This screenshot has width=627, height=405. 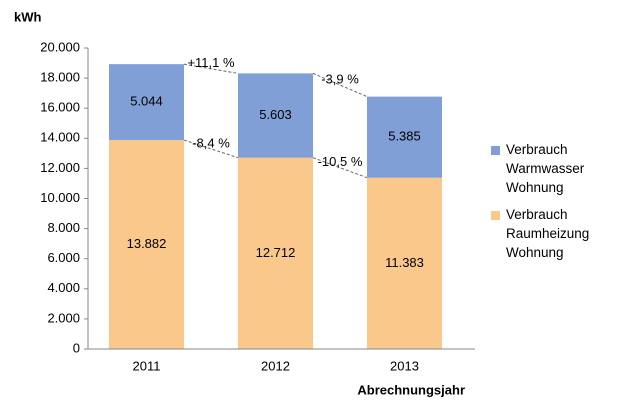 What do you see at coordinates (63, 227) in the screenshot?
I see `y-tick-label: 8.000` at bounding box center [63, 227].